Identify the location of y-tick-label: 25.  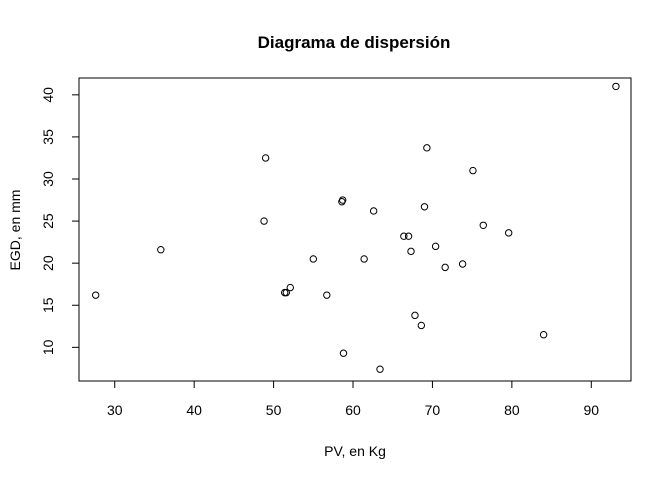
(48, 221).